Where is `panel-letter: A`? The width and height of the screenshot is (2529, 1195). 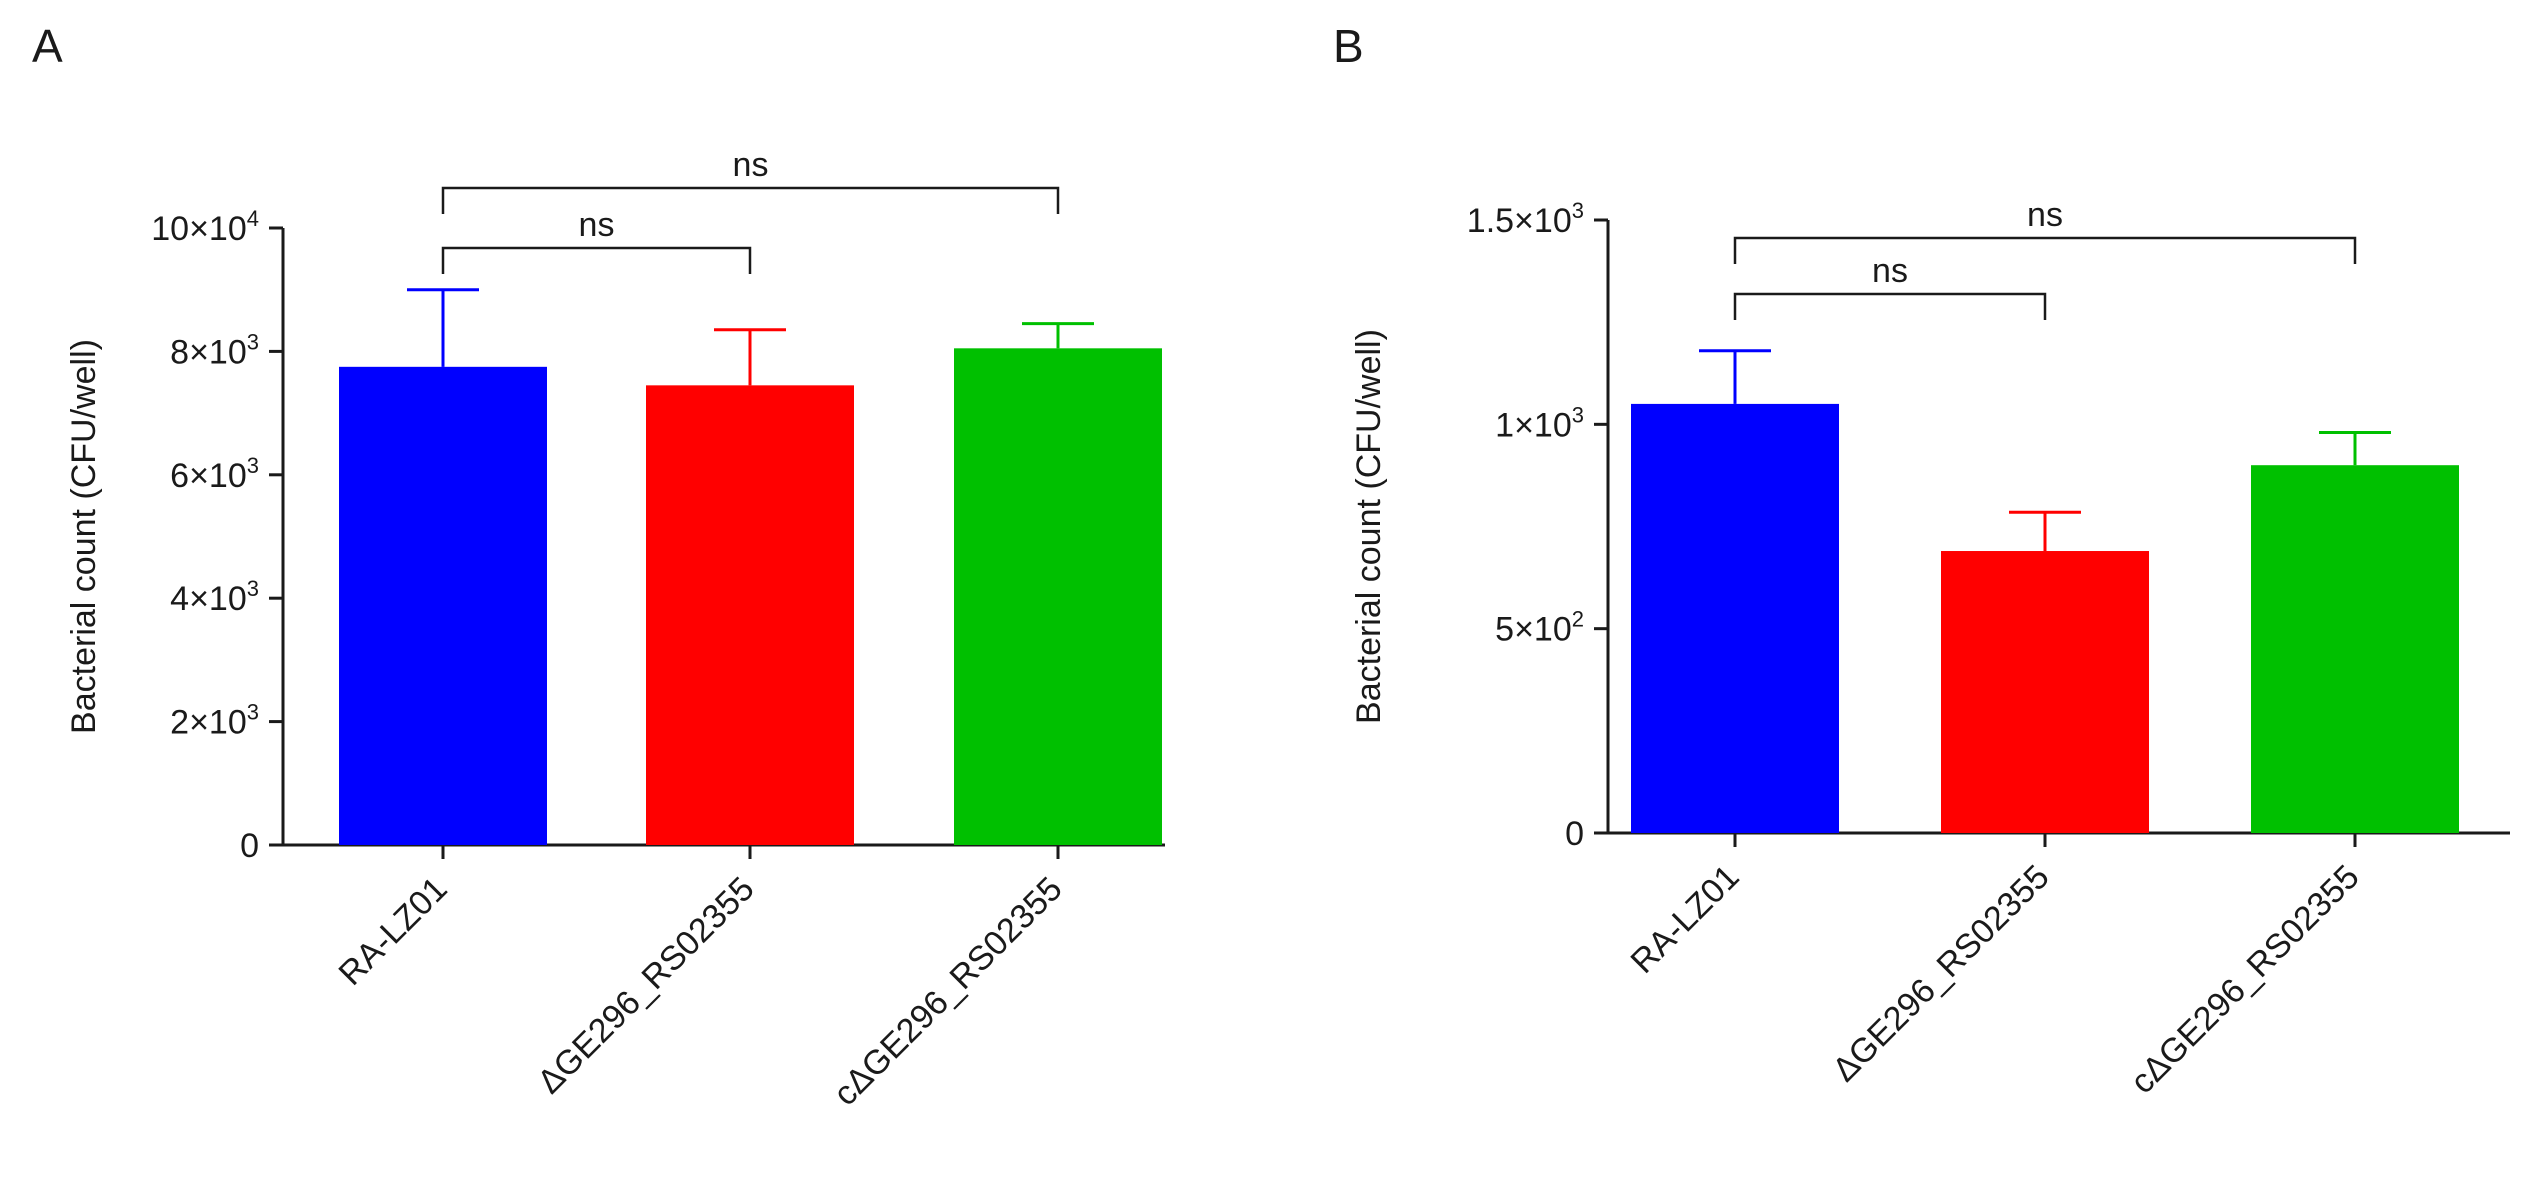
panel-letter: A is located at coordinates (47, 46).